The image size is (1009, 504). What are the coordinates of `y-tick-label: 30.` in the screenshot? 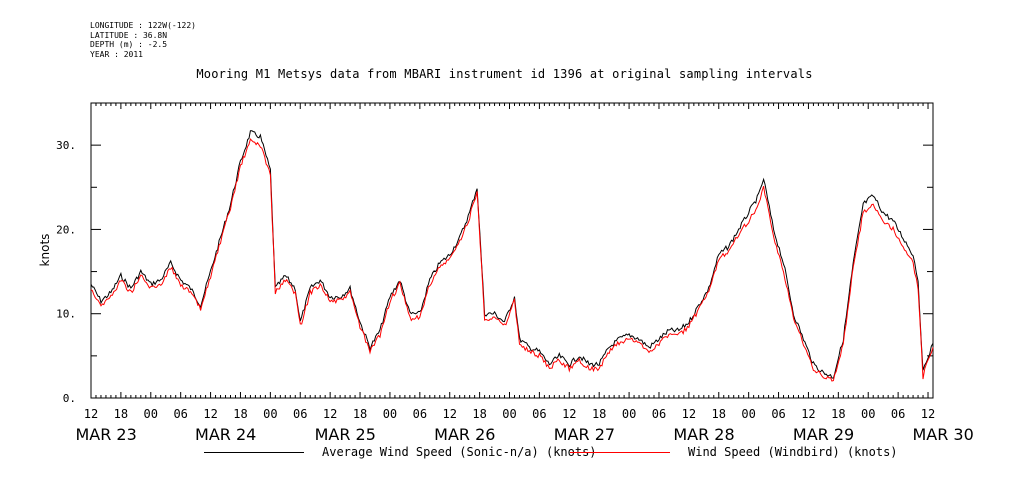 It's located at (66, 145).